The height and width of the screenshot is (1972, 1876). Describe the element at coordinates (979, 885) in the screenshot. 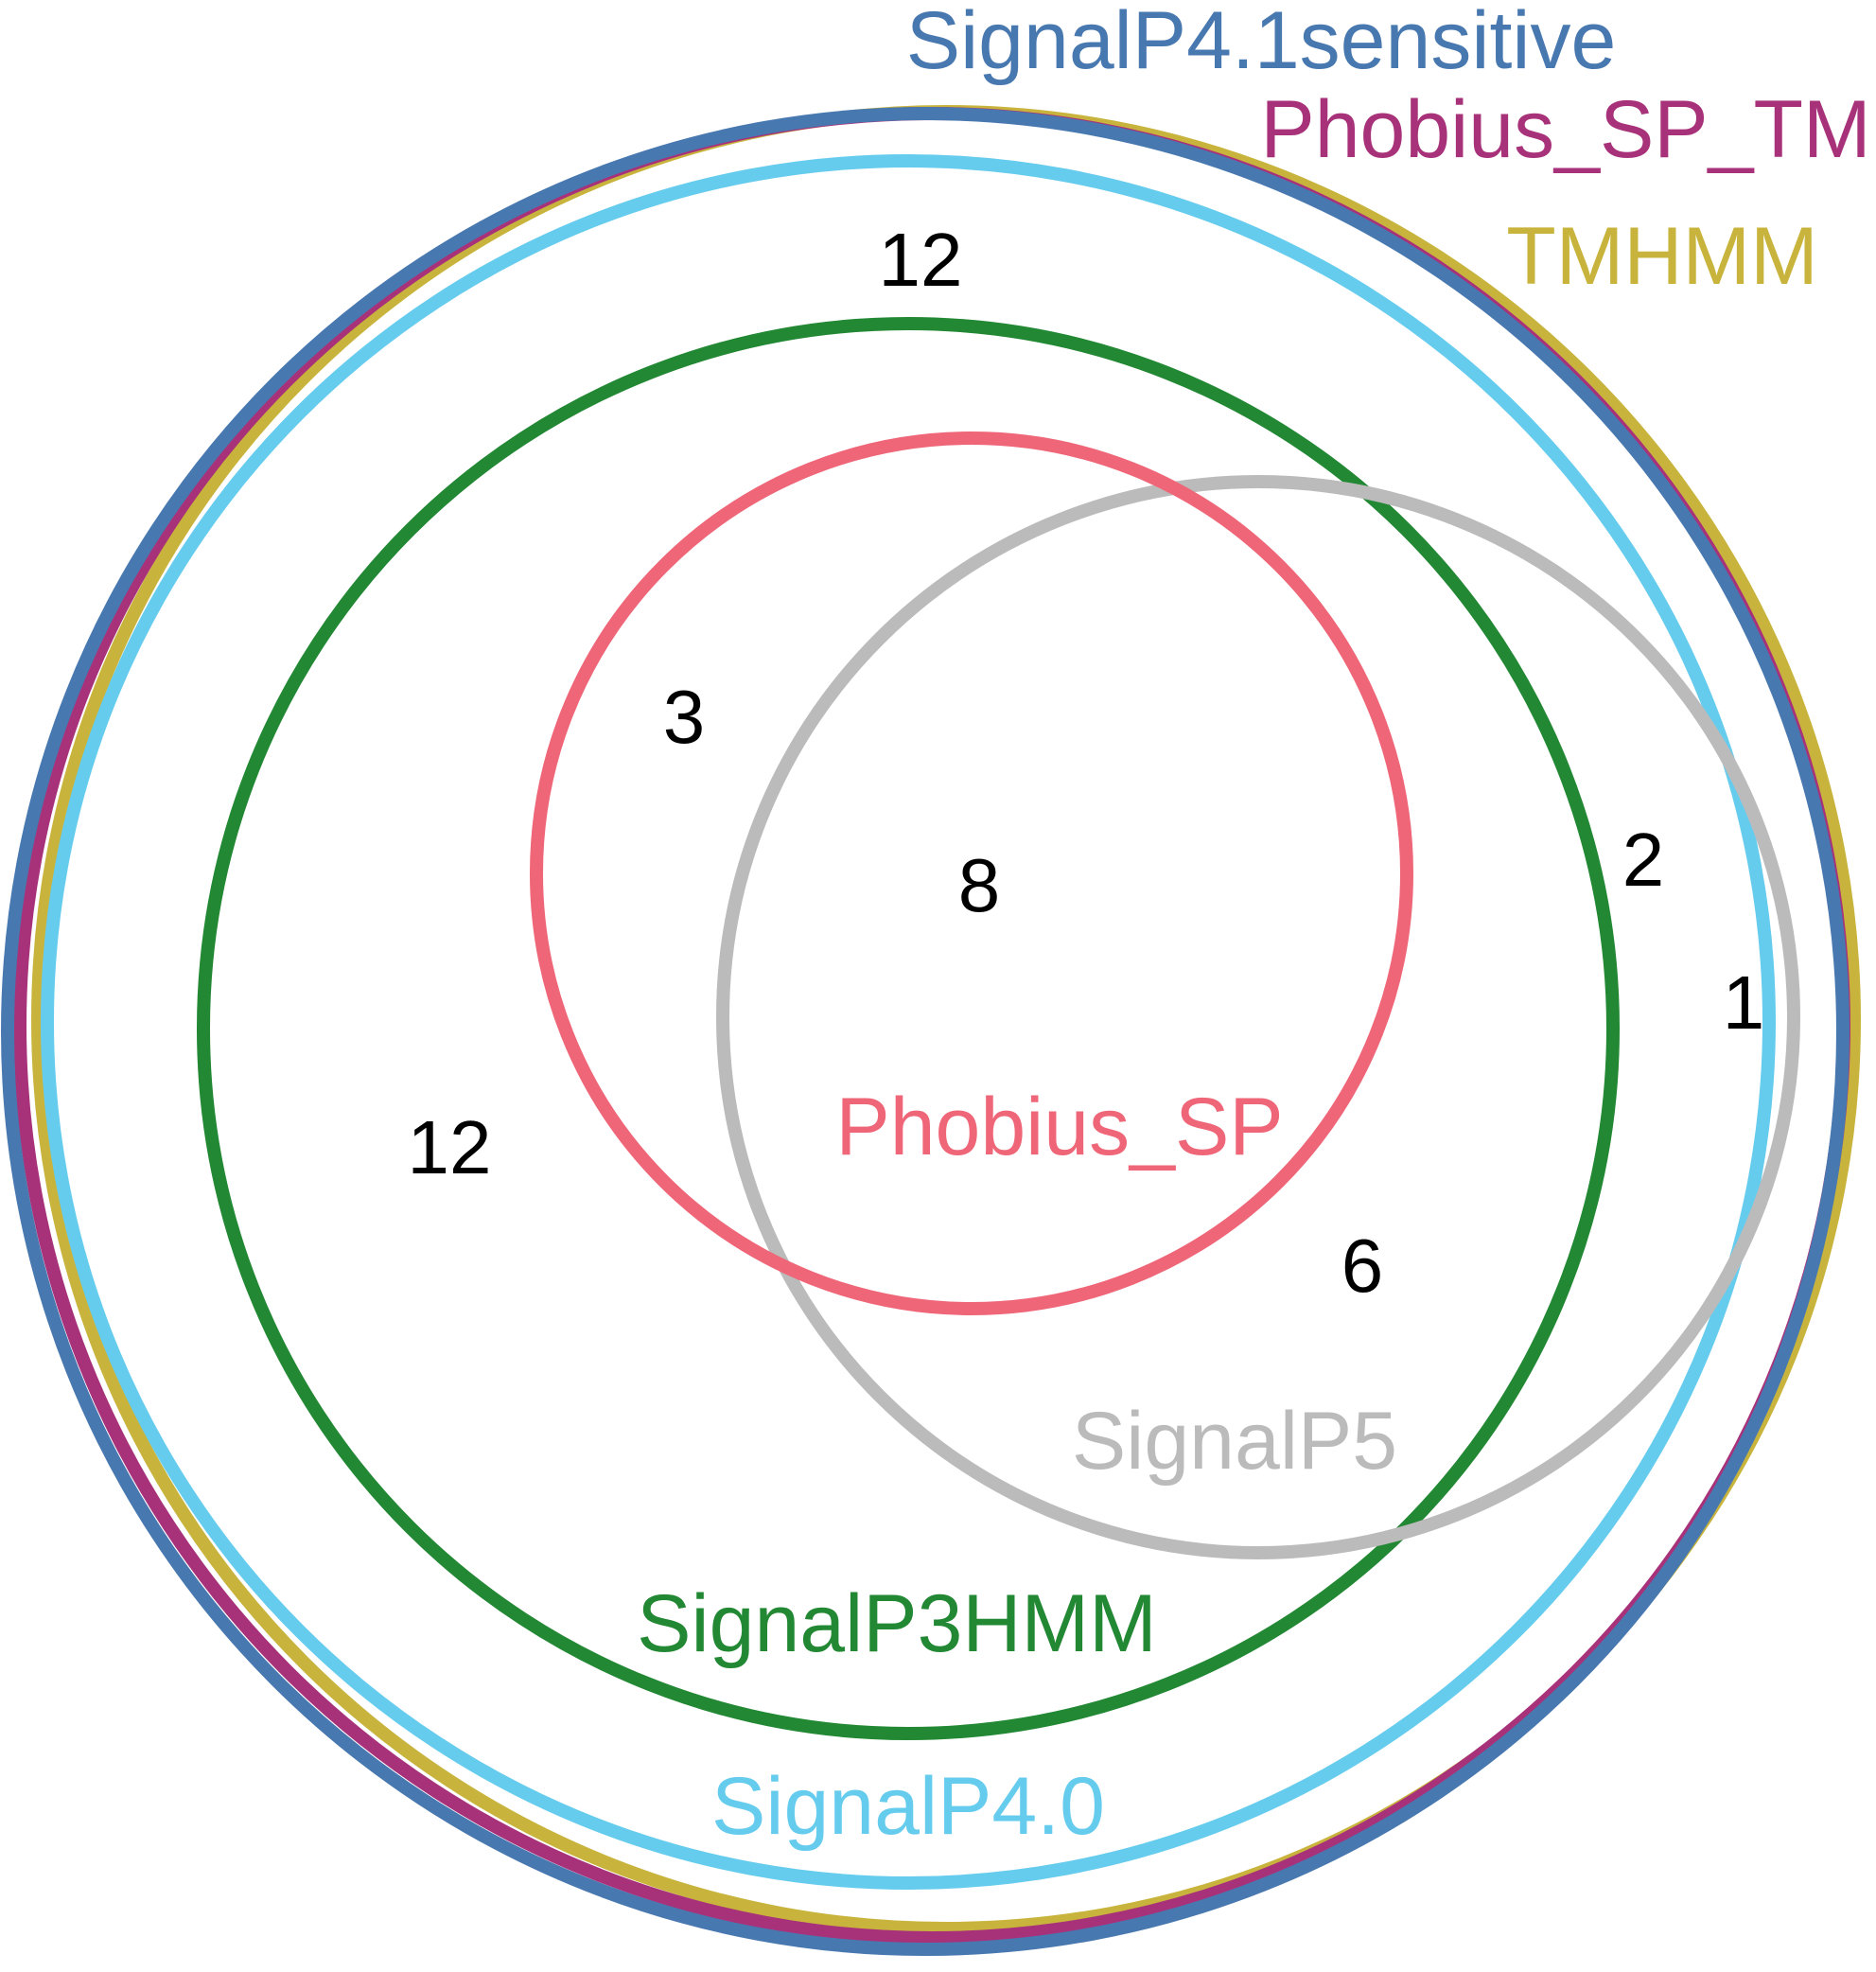

I see `count-phobius-sp-and-signalp5: 8` at that location.